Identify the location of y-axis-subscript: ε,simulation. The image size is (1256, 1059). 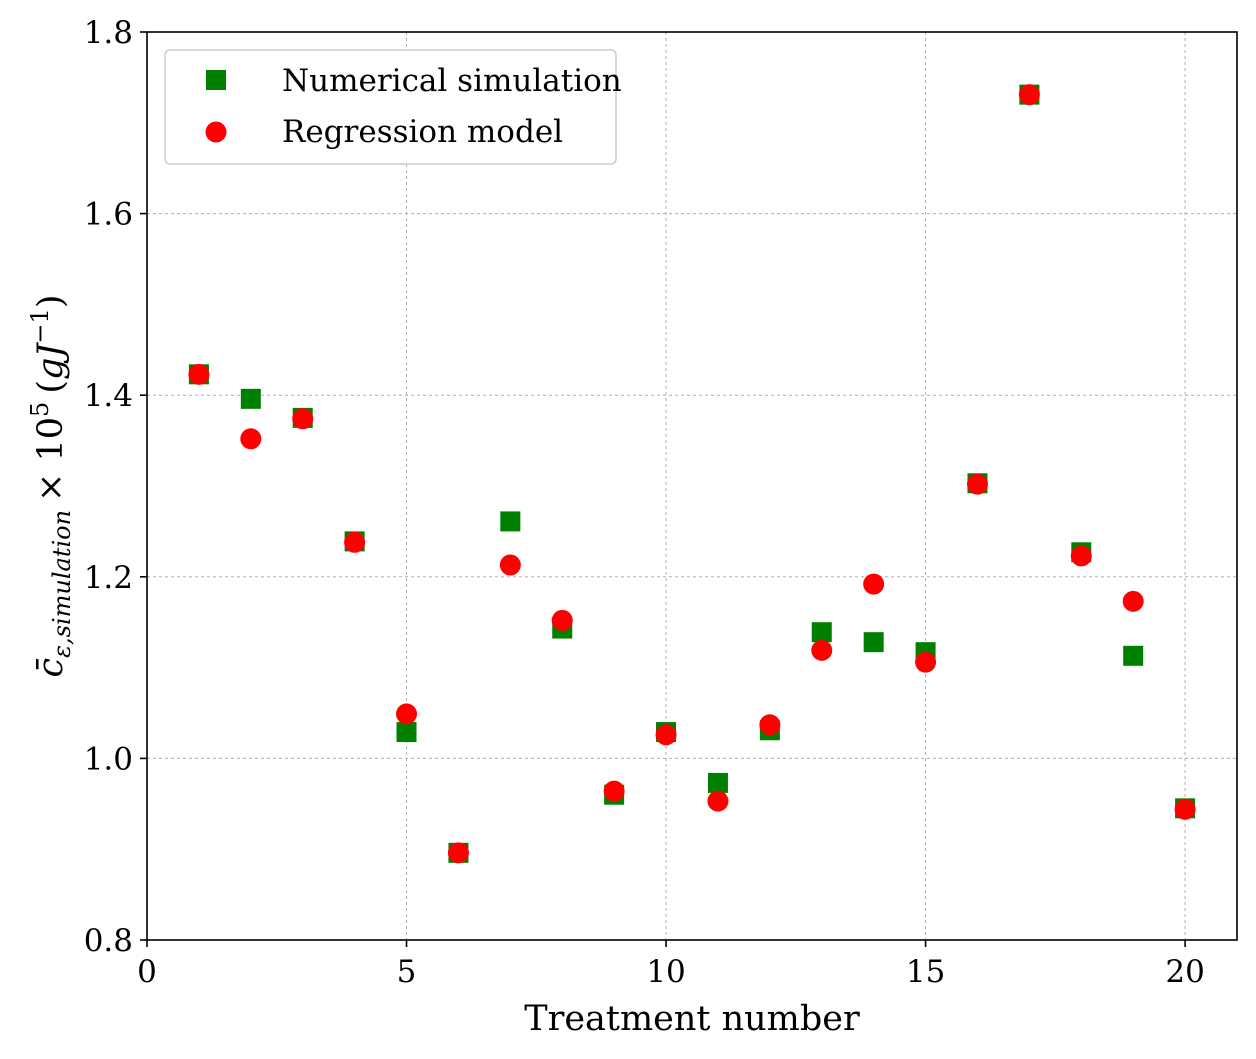
(62, 584).